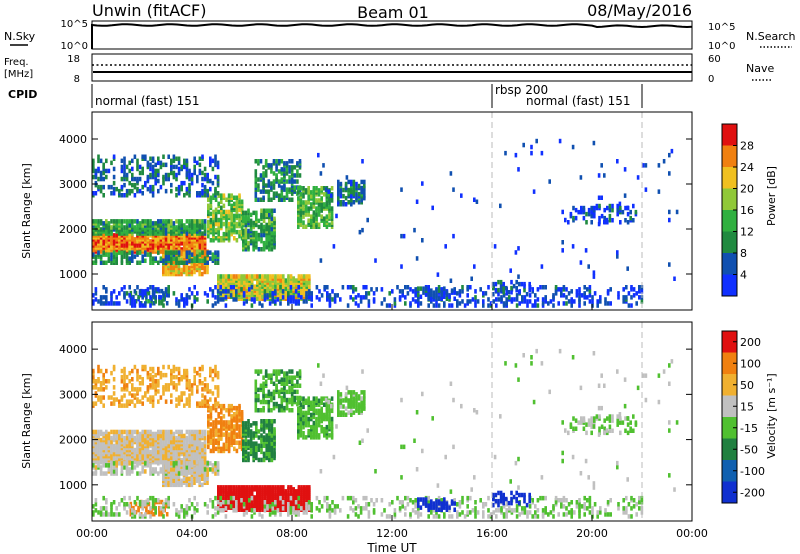 Image resolution: width=800 pixels, height=554 pixels. I want to click on nsky-label: N.Sky, so click(20, 36).